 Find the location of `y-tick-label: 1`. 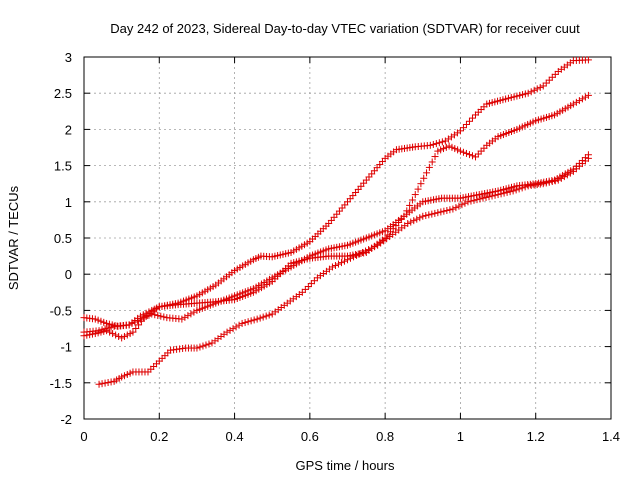

y-tick-label: 1 is located at coordinates (68, 202).